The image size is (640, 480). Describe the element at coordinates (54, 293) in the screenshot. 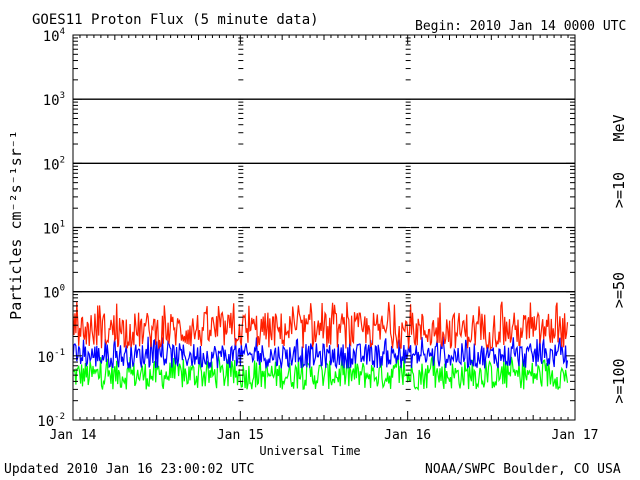

I see `y-tick-label: 10⁰` at that location.